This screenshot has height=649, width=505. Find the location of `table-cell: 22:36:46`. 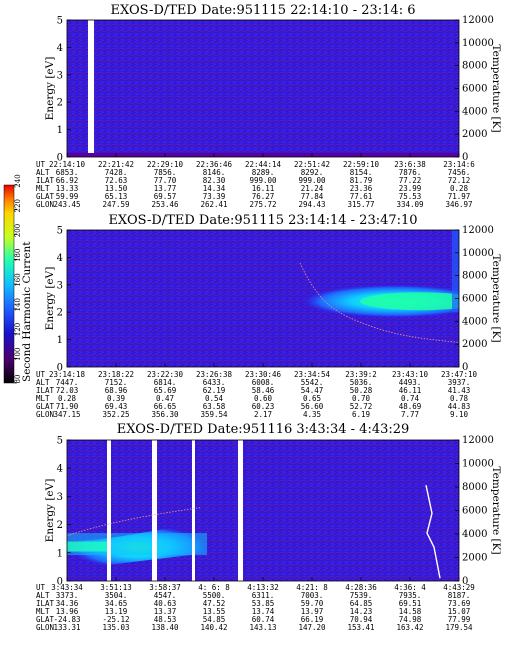

table-cell: 22:36:46 is located at coordinates (214, 164).